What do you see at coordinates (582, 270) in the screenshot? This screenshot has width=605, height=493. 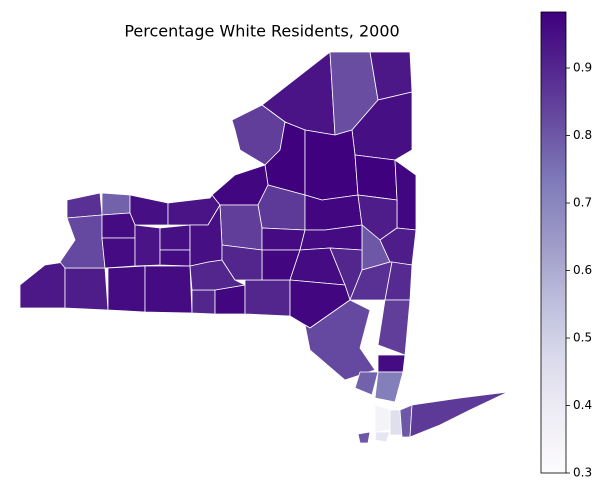 I see `tick-label: 0.6` at bounding box center [582, 270].